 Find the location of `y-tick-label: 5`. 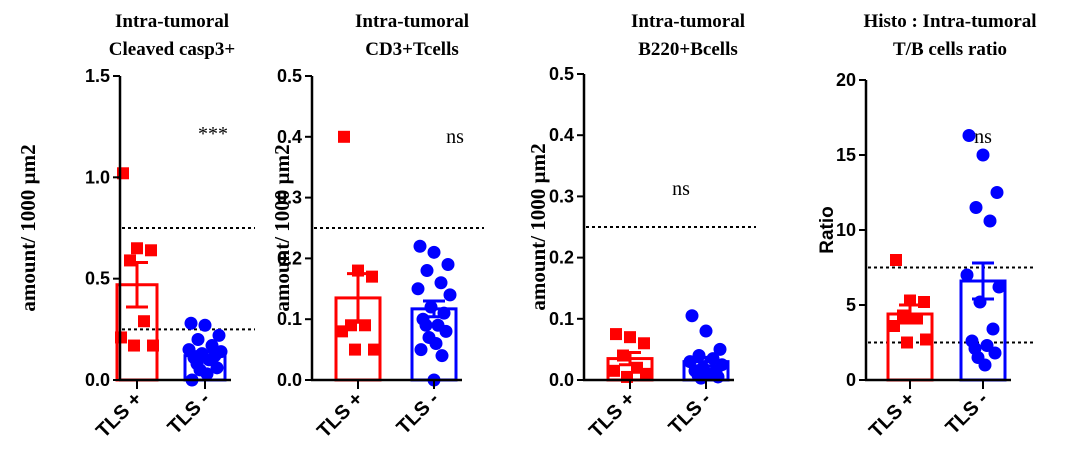

y-tick-label: 5 is located at coordinates (851, 305).